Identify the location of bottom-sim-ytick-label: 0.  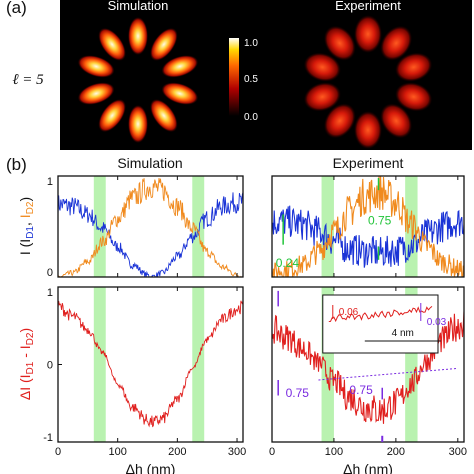
(50, 366).